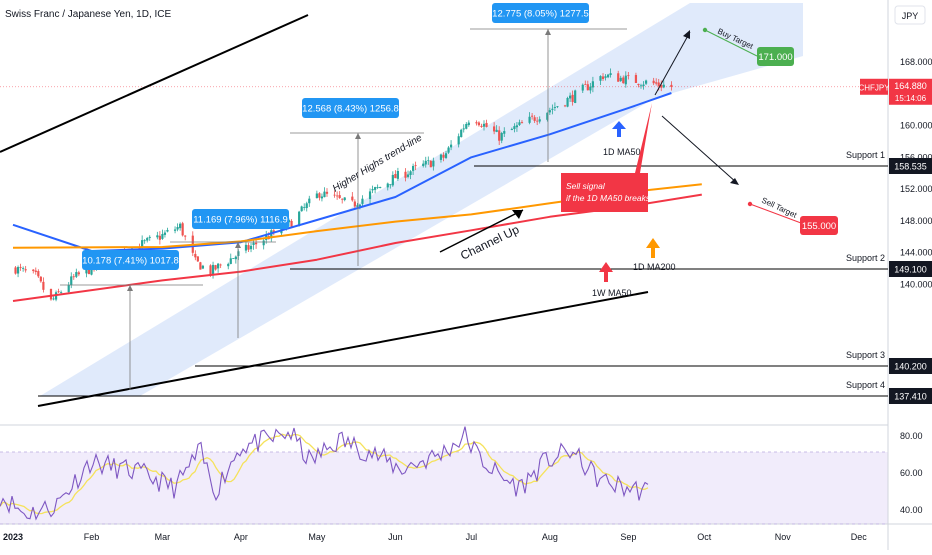  I want to click on ma200-arrow, so click(653, 248).